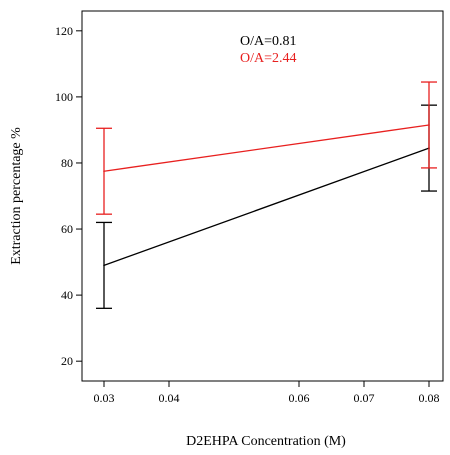 The height and width of the screenshot is (455, 450). Describe the element at coordinates (67, 295) in the screenshot. I see `y-tick-label: 40` at that location.